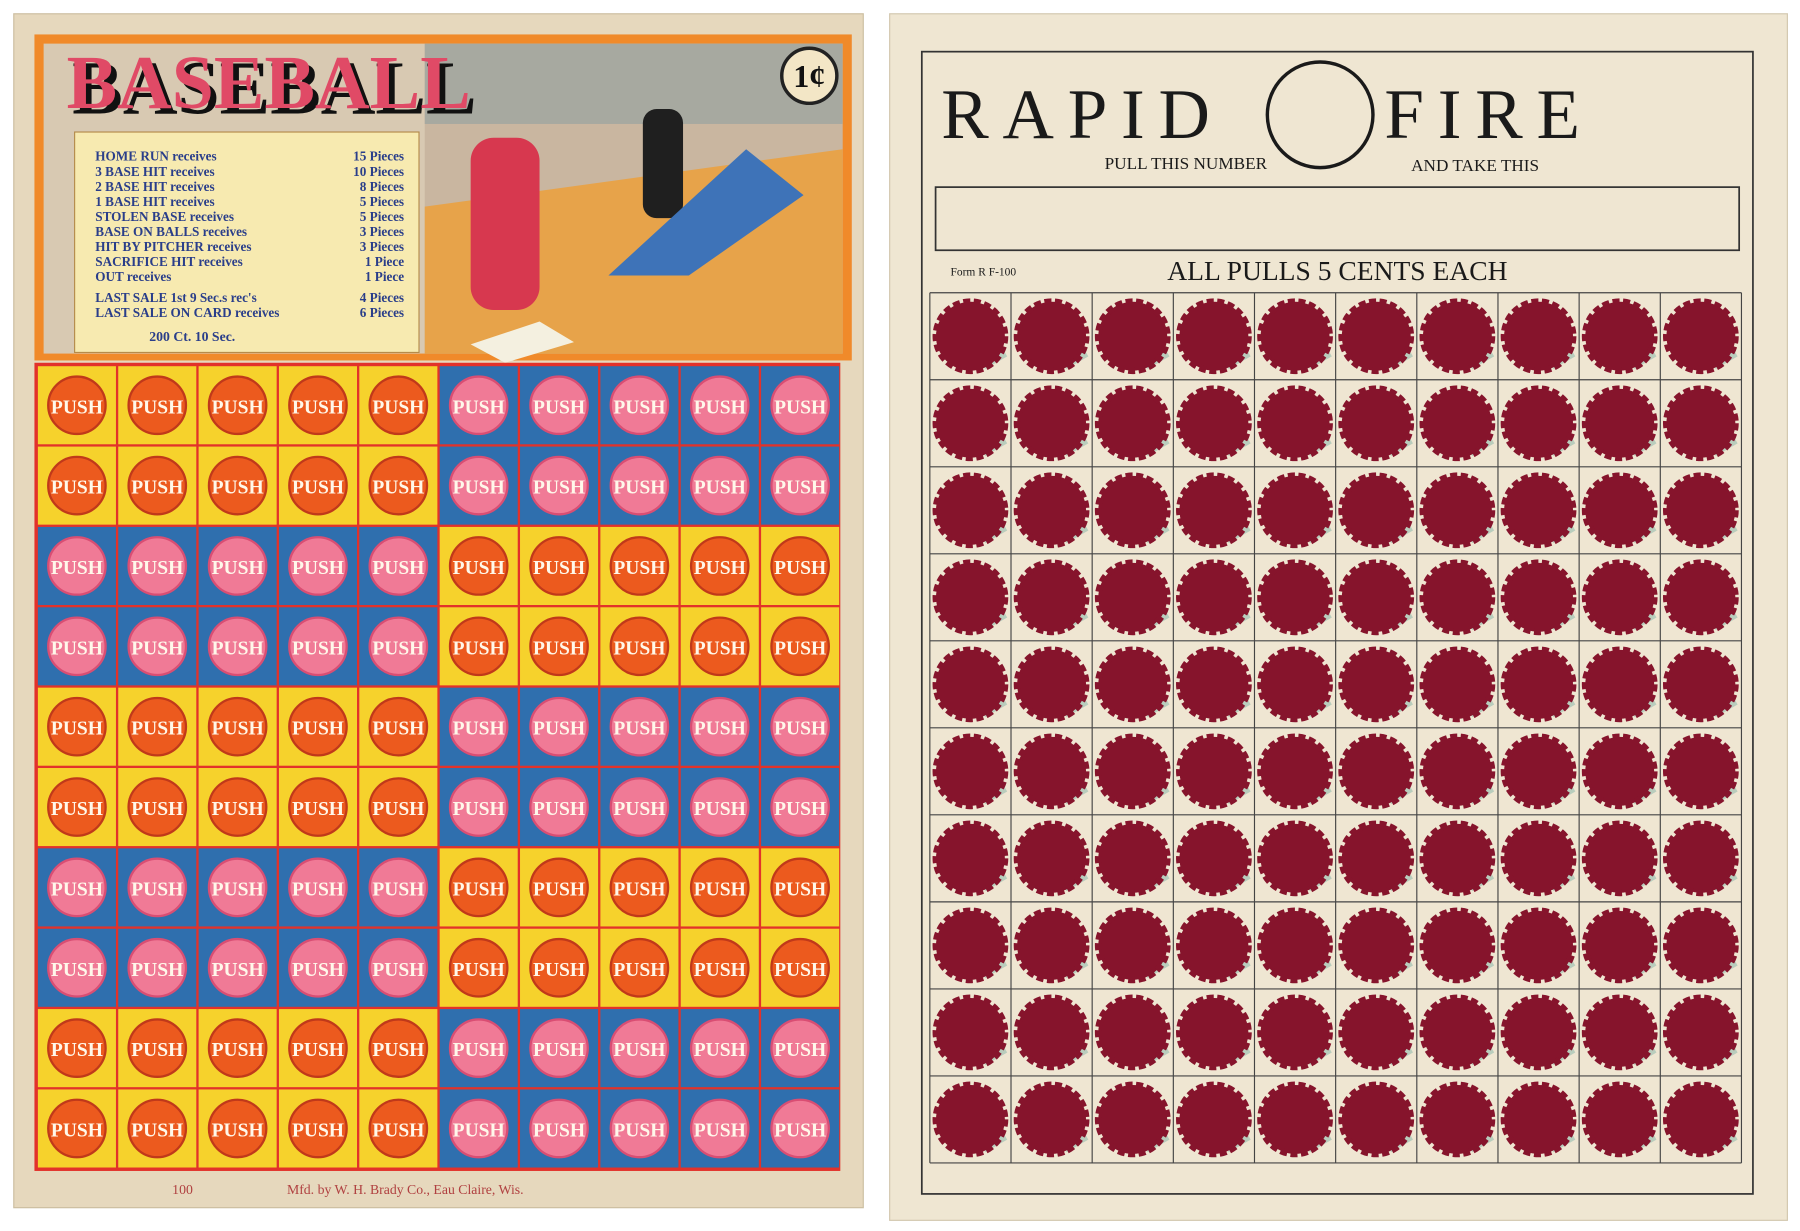 The height and width of the screenshot is (1231, 1800). I want to click on prize-amount: 5 Pieces, so click(382, 216).